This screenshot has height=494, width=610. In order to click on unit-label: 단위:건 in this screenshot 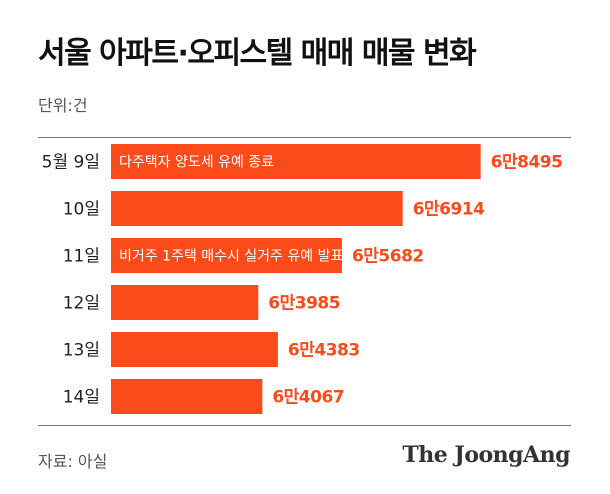, I will do `click(63, 105)`.